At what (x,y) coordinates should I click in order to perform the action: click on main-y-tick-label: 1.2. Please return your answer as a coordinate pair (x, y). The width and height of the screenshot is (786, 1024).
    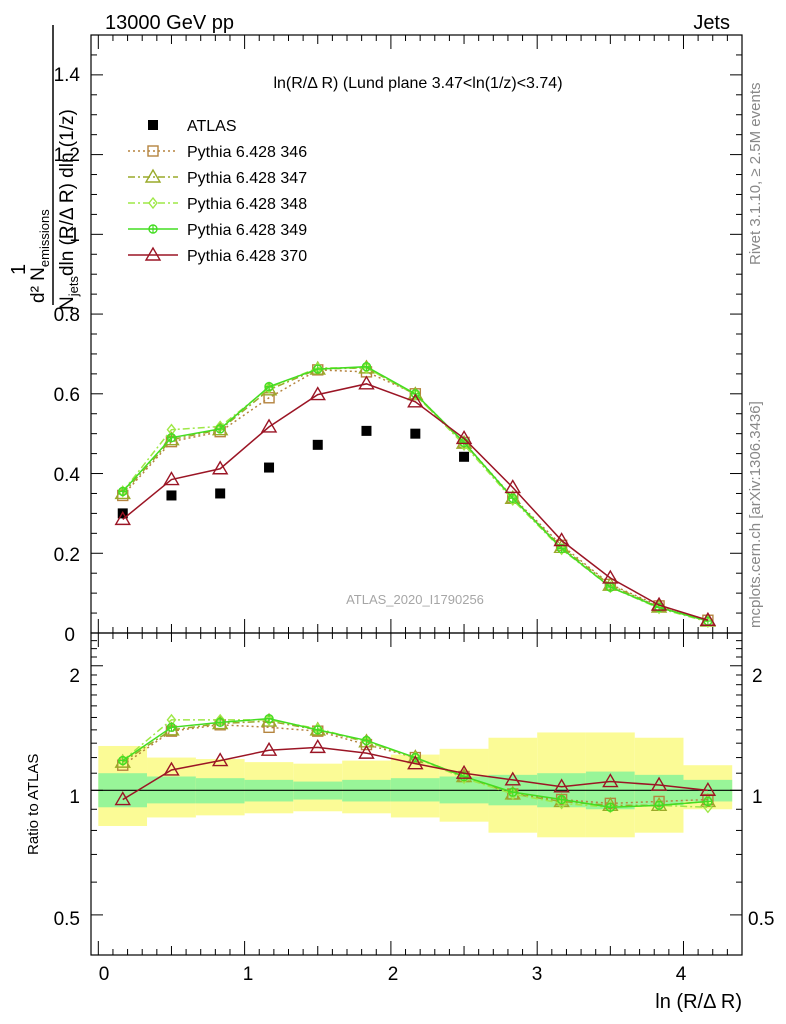
    Looking at the image, I should click on (67, 155).